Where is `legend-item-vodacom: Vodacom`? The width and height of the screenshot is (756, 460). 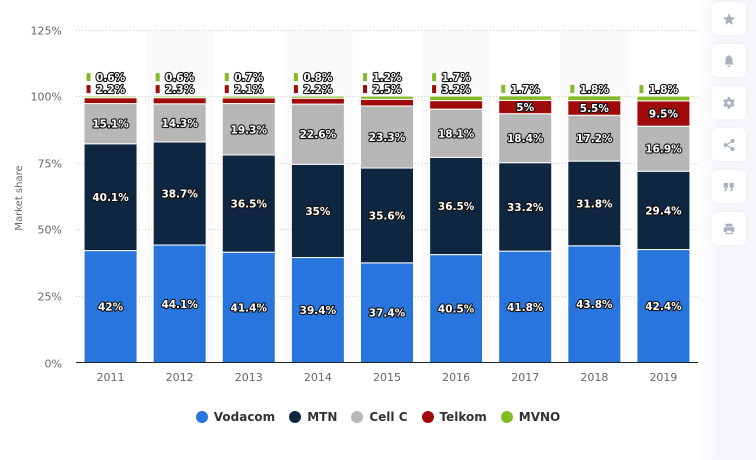
legend-item-vodacom: Vodacom is located at coordinates (235, 417).